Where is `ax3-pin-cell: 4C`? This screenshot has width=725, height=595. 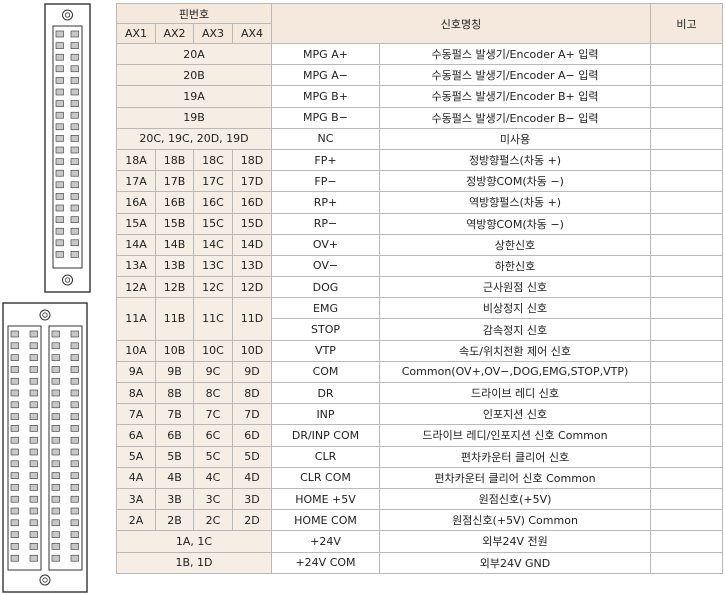
ax3-pin-cell: 4C is located at coordinates (213, 477).